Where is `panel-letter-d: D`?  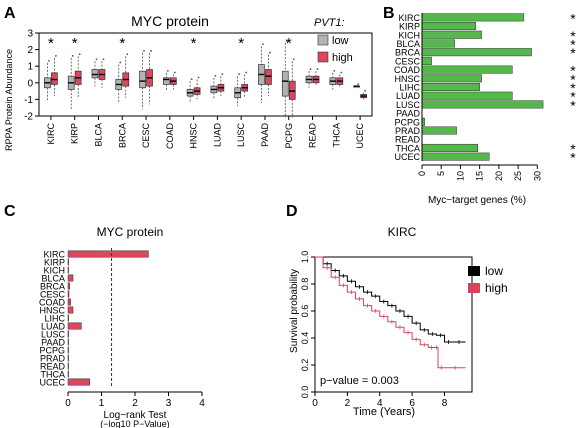
panel-letter-d: D is located at coordinates (292, 211).